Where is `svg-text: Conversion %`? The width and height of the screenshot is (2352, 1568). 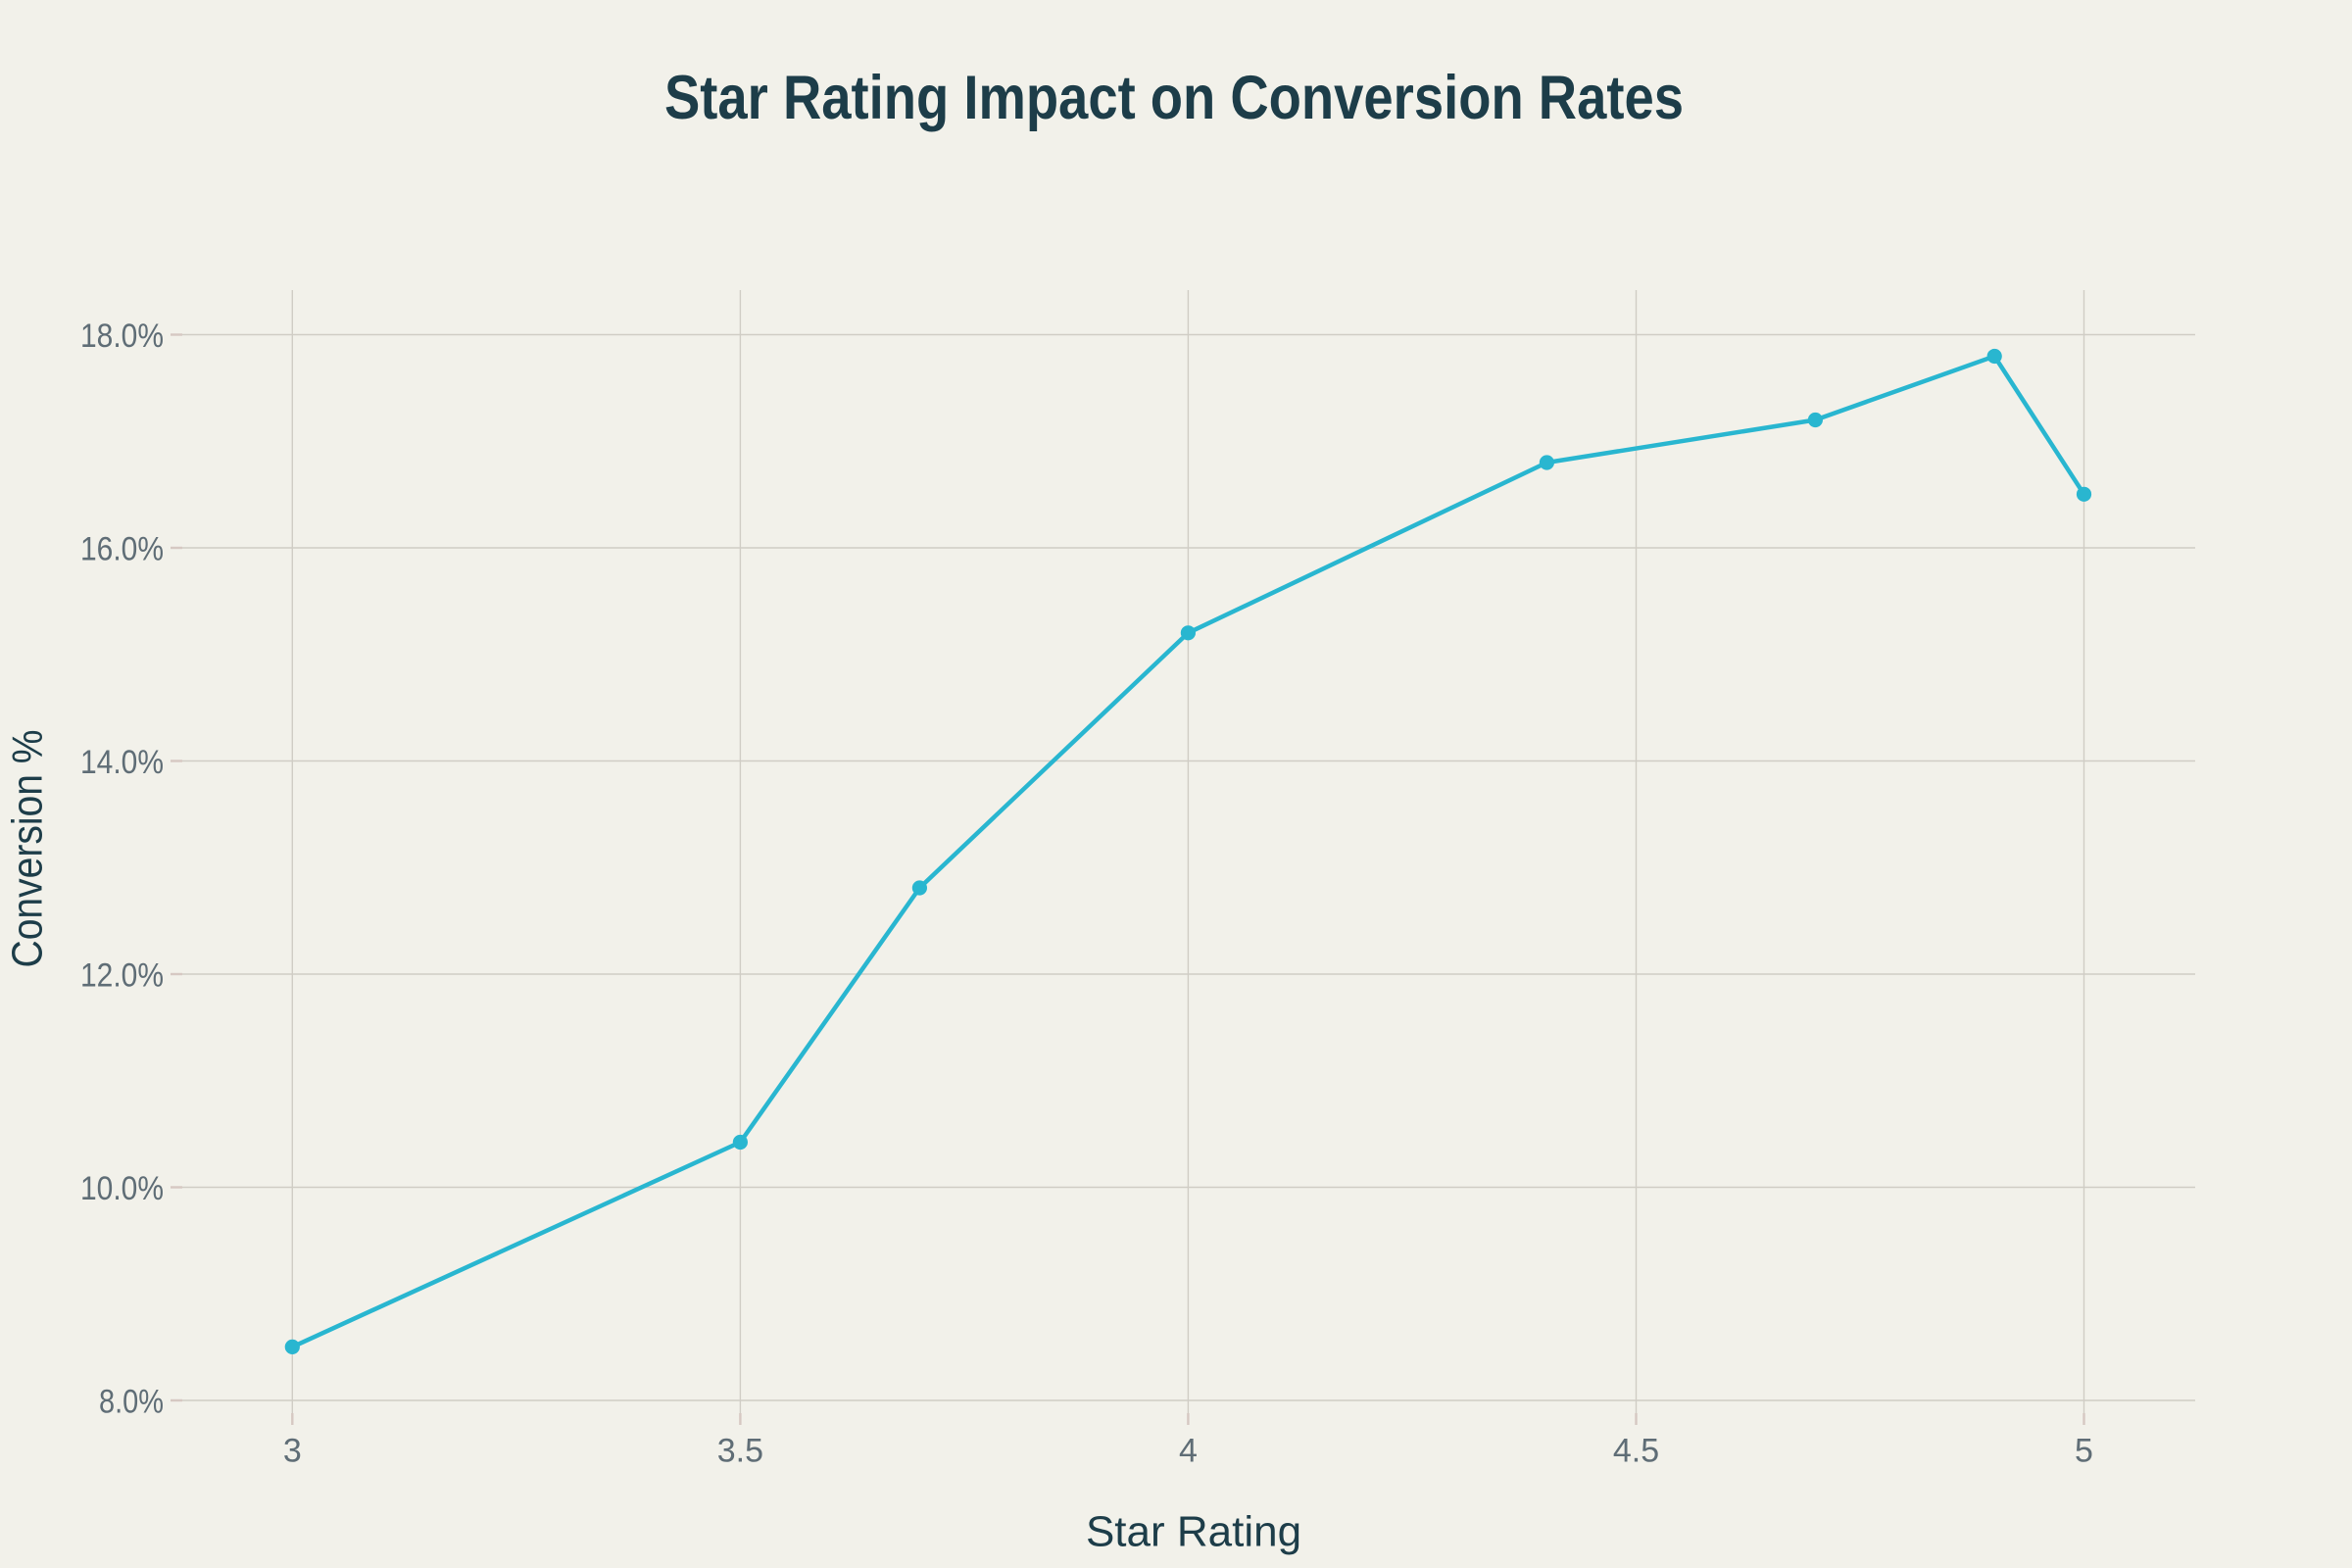 svg-text: Conversion % is located at coordinates (28, 849).